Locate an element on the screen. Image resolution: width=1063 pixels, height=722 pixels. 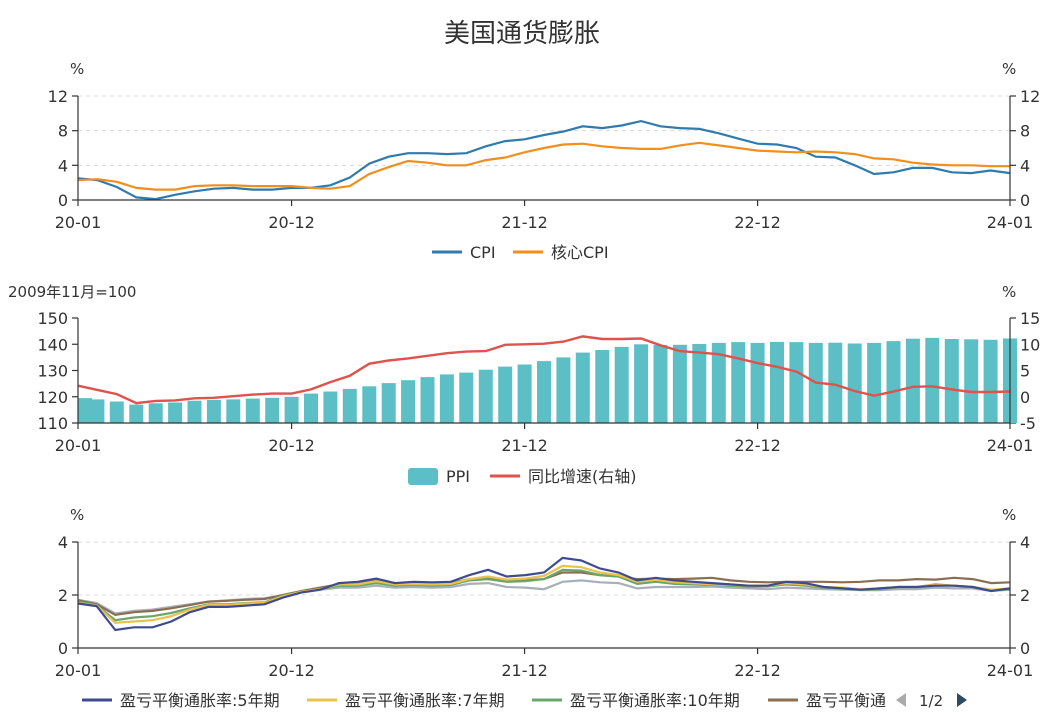
legend-prev-page-icon is located at coordinates (901, 700).